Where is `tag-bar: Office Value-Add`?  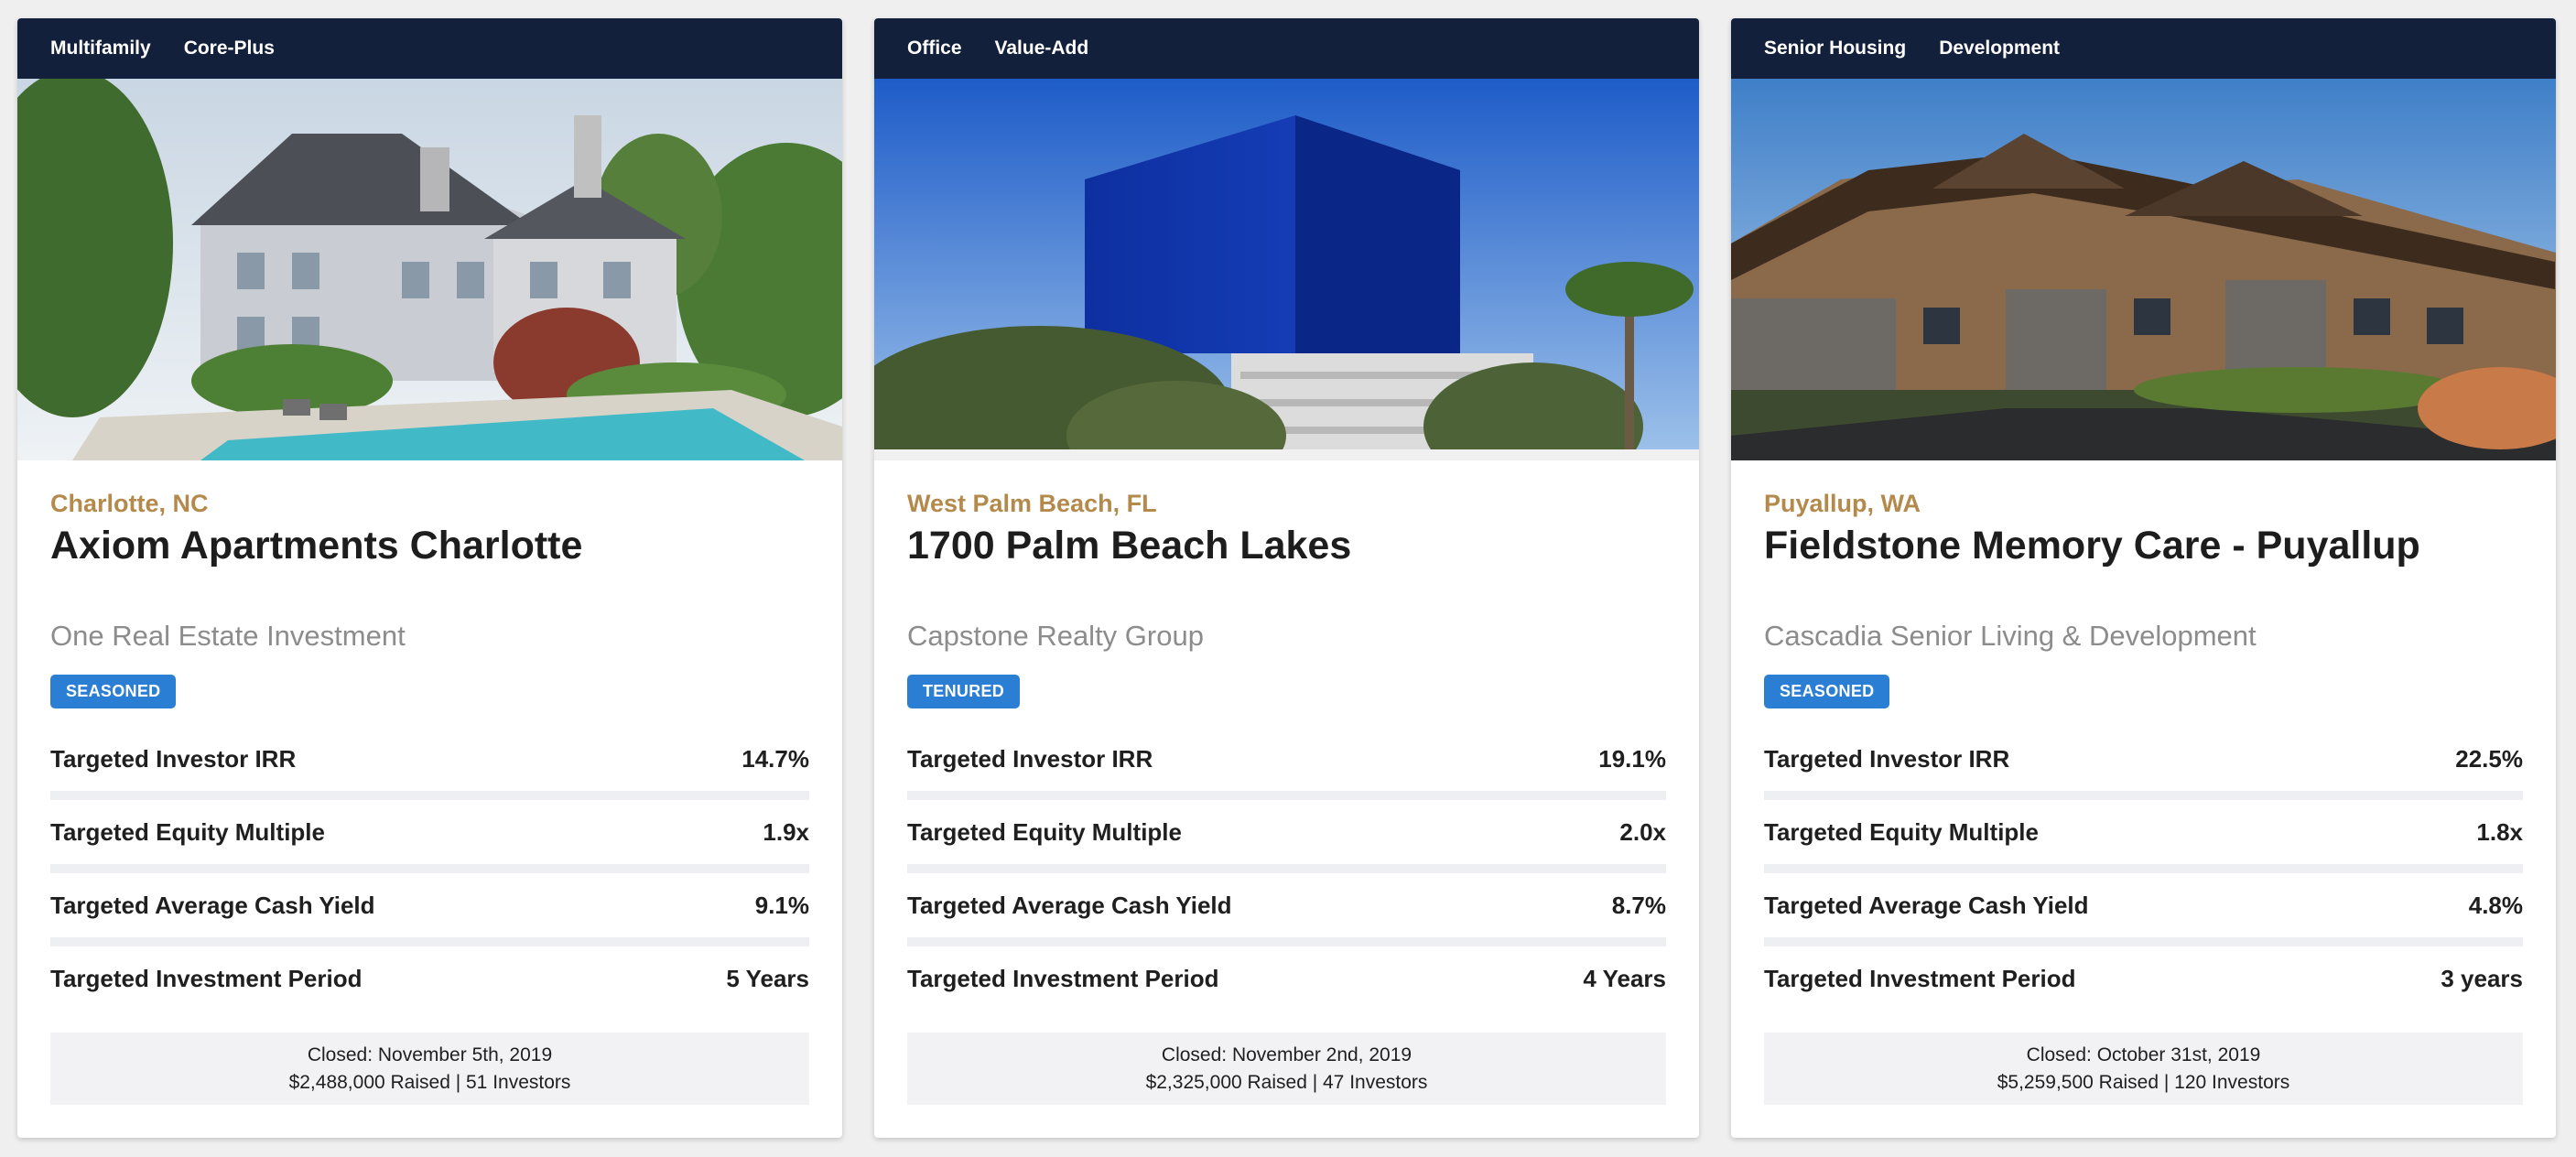
tag-bar: Office Value-Add is located at coordinates (1286, 48).